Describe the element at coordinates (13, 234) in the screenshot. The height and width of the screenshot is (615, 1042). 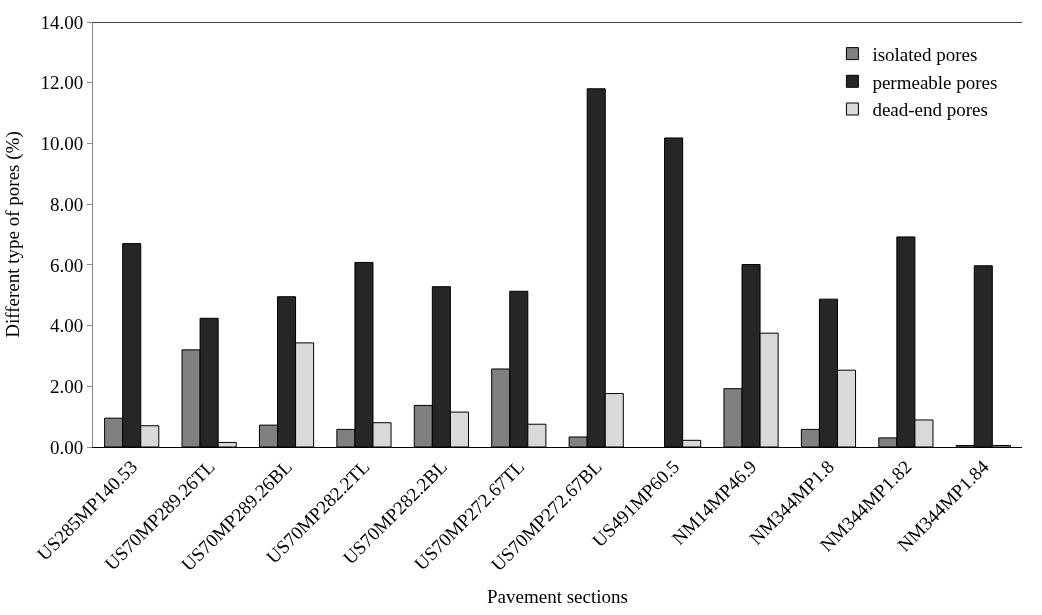
I see `y-axis-title: Different type of pores (%)` at that location.